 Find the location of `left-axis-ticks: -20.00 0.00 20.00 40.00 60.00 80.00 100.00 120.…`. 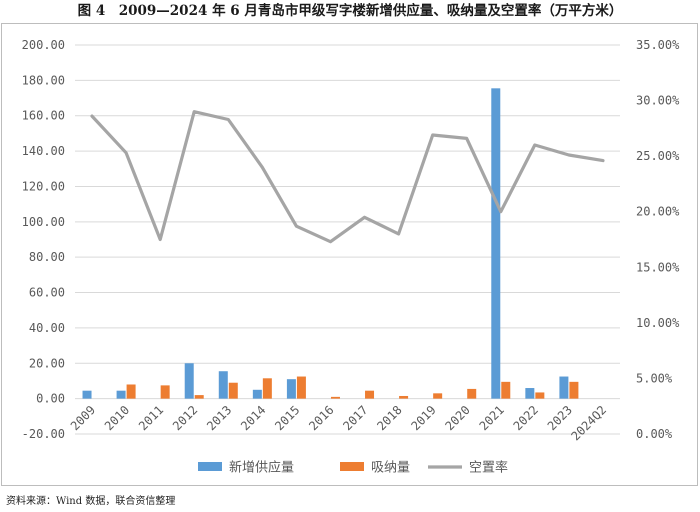

left-axis-ticks: -20.00 0.00 20.00 40.00 60.00 80.00 100.00 120.… is located at coordinates (43, 239).